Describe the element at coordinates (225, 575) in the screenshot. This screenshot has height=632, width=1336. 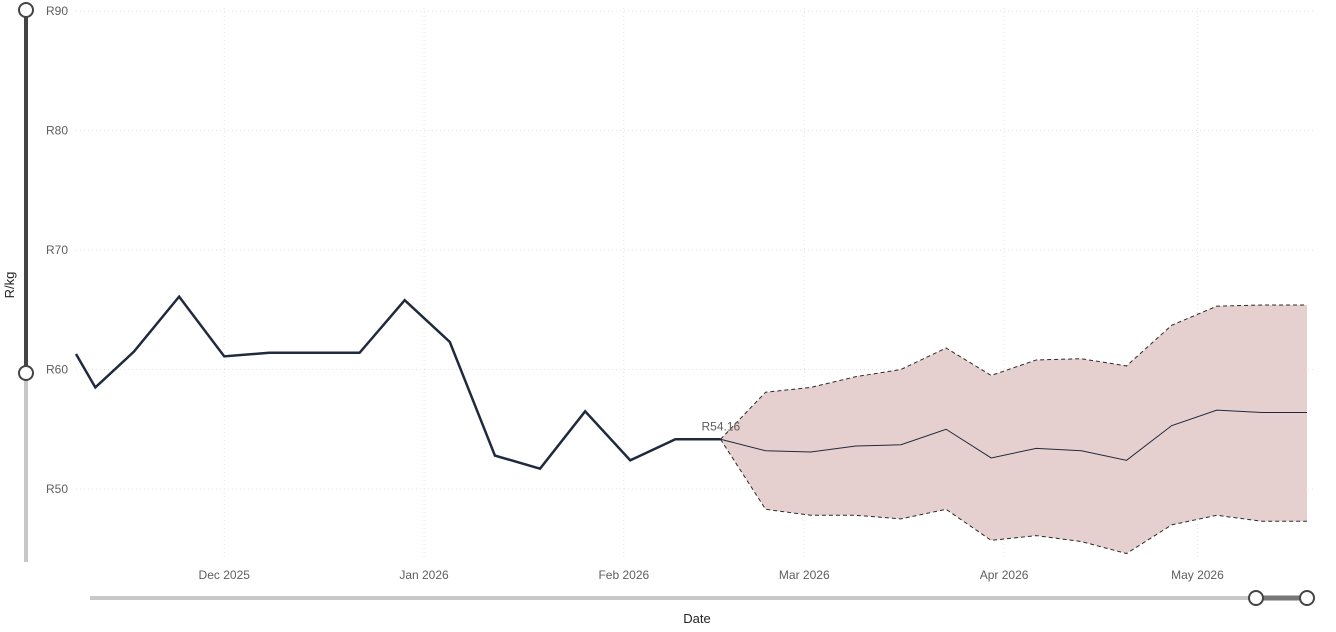
I see `x-tick-label: Dec 2025` at that location.